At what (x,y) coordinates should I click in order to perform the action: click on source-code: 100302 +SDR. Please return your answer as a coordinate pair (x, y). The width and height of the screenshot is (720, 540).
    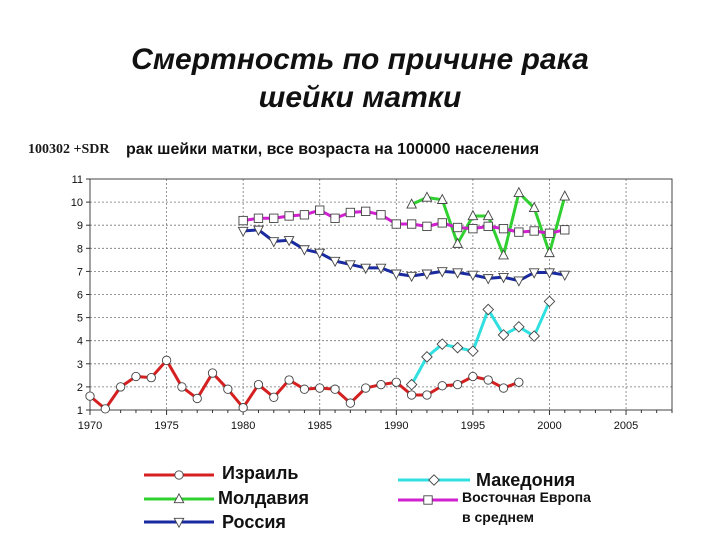
    Looking at the image, I should click on (69, 149).